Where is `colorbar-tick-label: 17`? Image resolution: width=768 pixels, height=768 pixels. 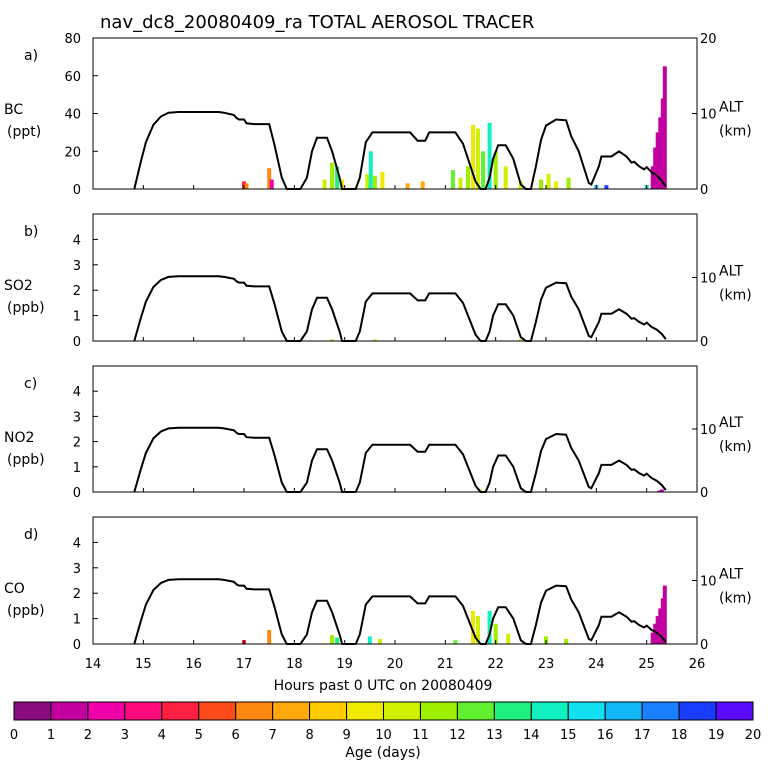
colorbar-tick-label: 17 is located at coordinates (642, 735).